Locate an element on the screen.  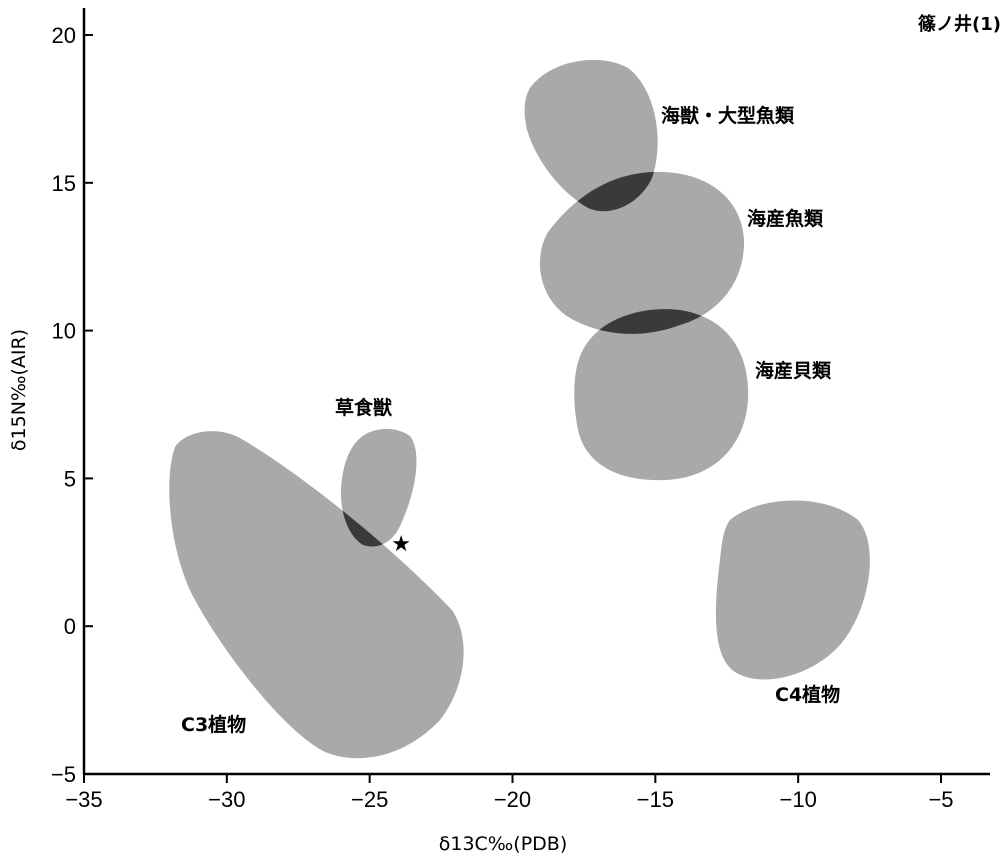
corner-label: 篠ノ井(1) is located at coordinates (959, 24).